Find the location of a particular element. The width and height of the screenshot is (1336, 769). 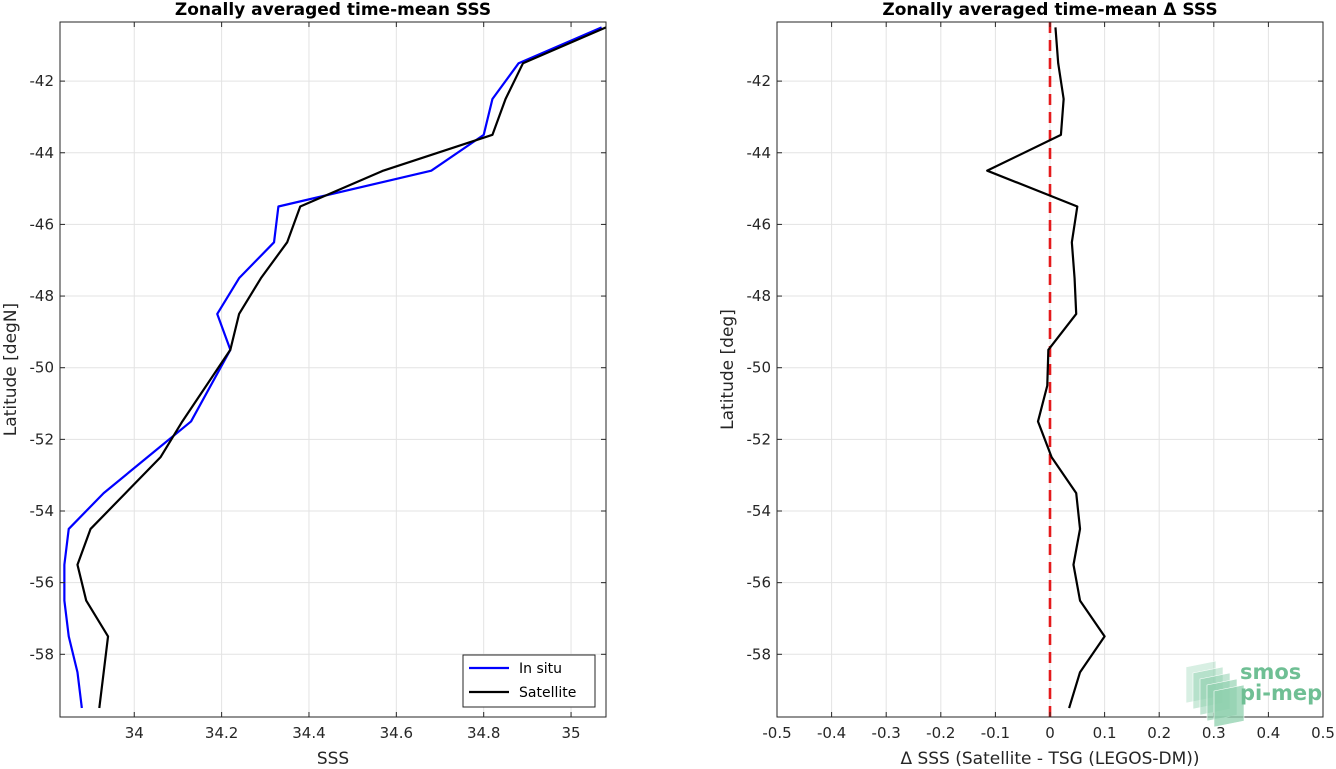

x-tick-label: 34 is located at coordinates (134, 733).